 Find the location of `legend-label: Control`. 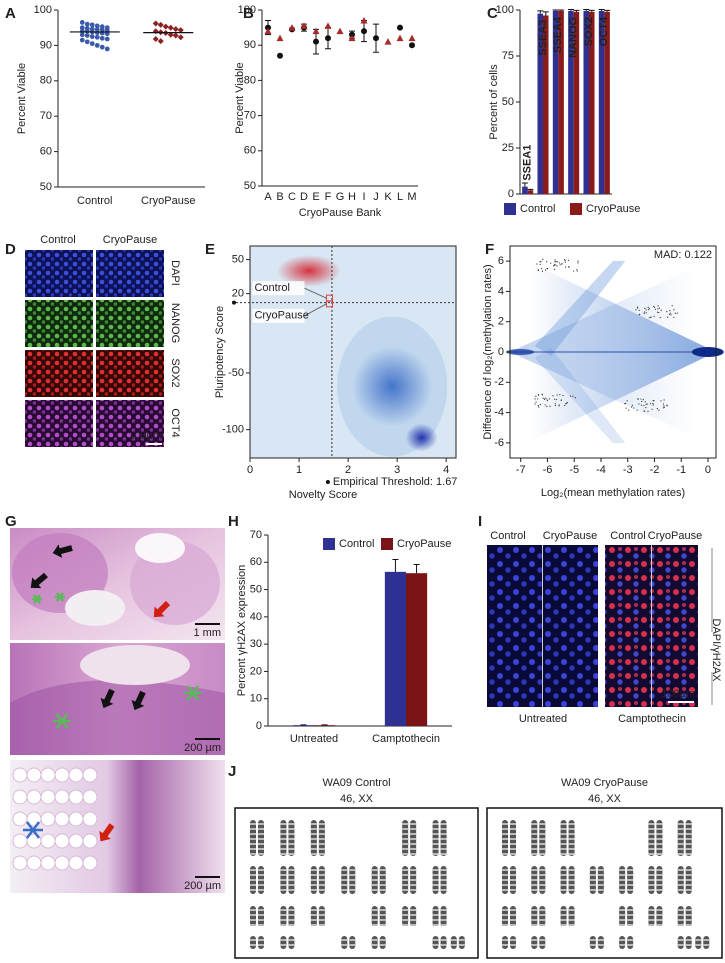

legend-label: Control is located at coordinates (356, 544).